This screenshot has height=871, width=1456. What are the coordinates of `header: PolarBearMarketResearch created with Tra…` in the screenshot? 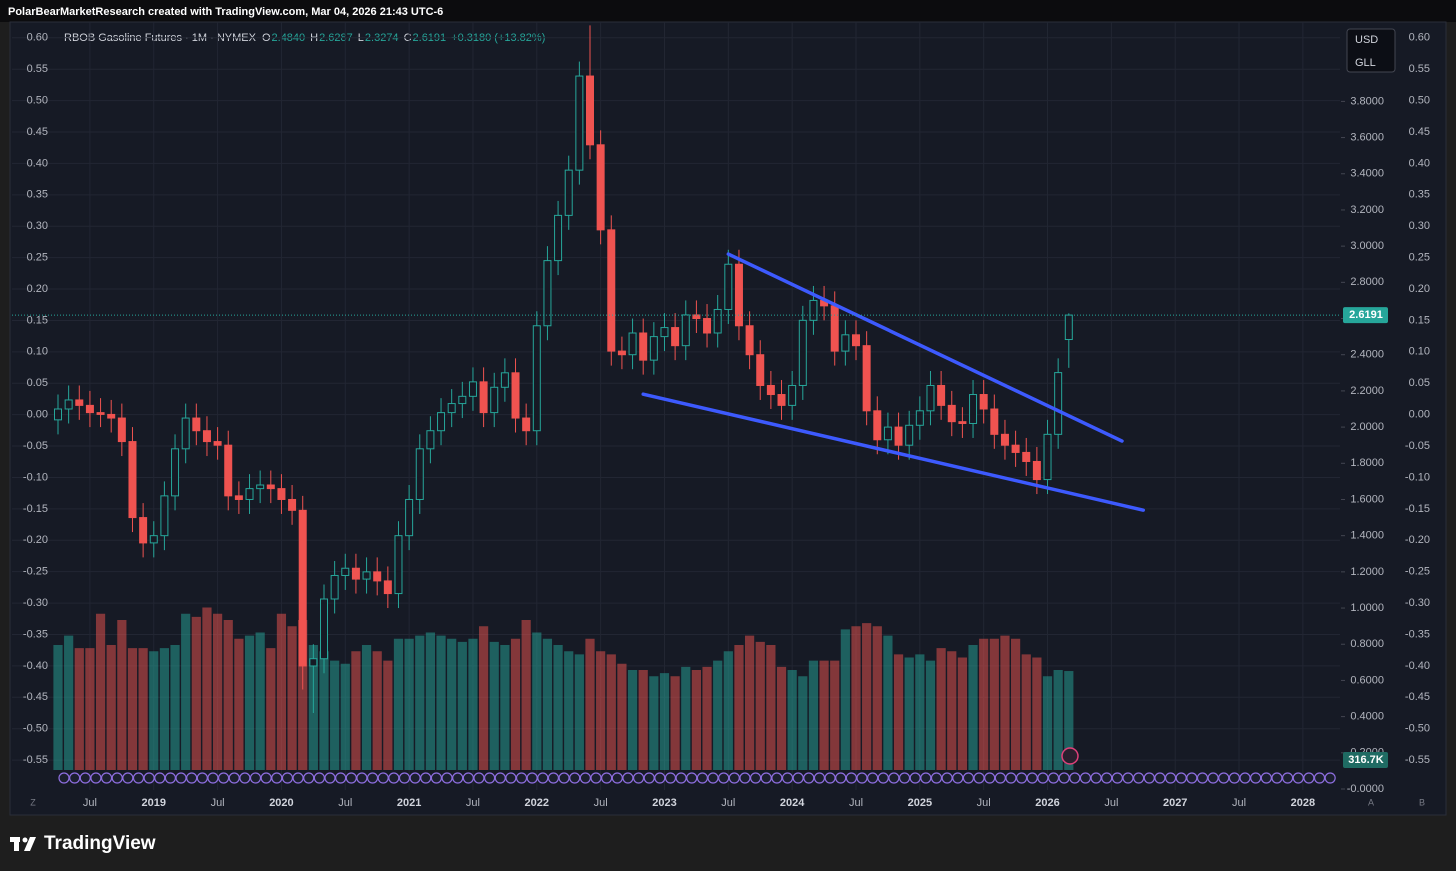 It's located at (225, 12).